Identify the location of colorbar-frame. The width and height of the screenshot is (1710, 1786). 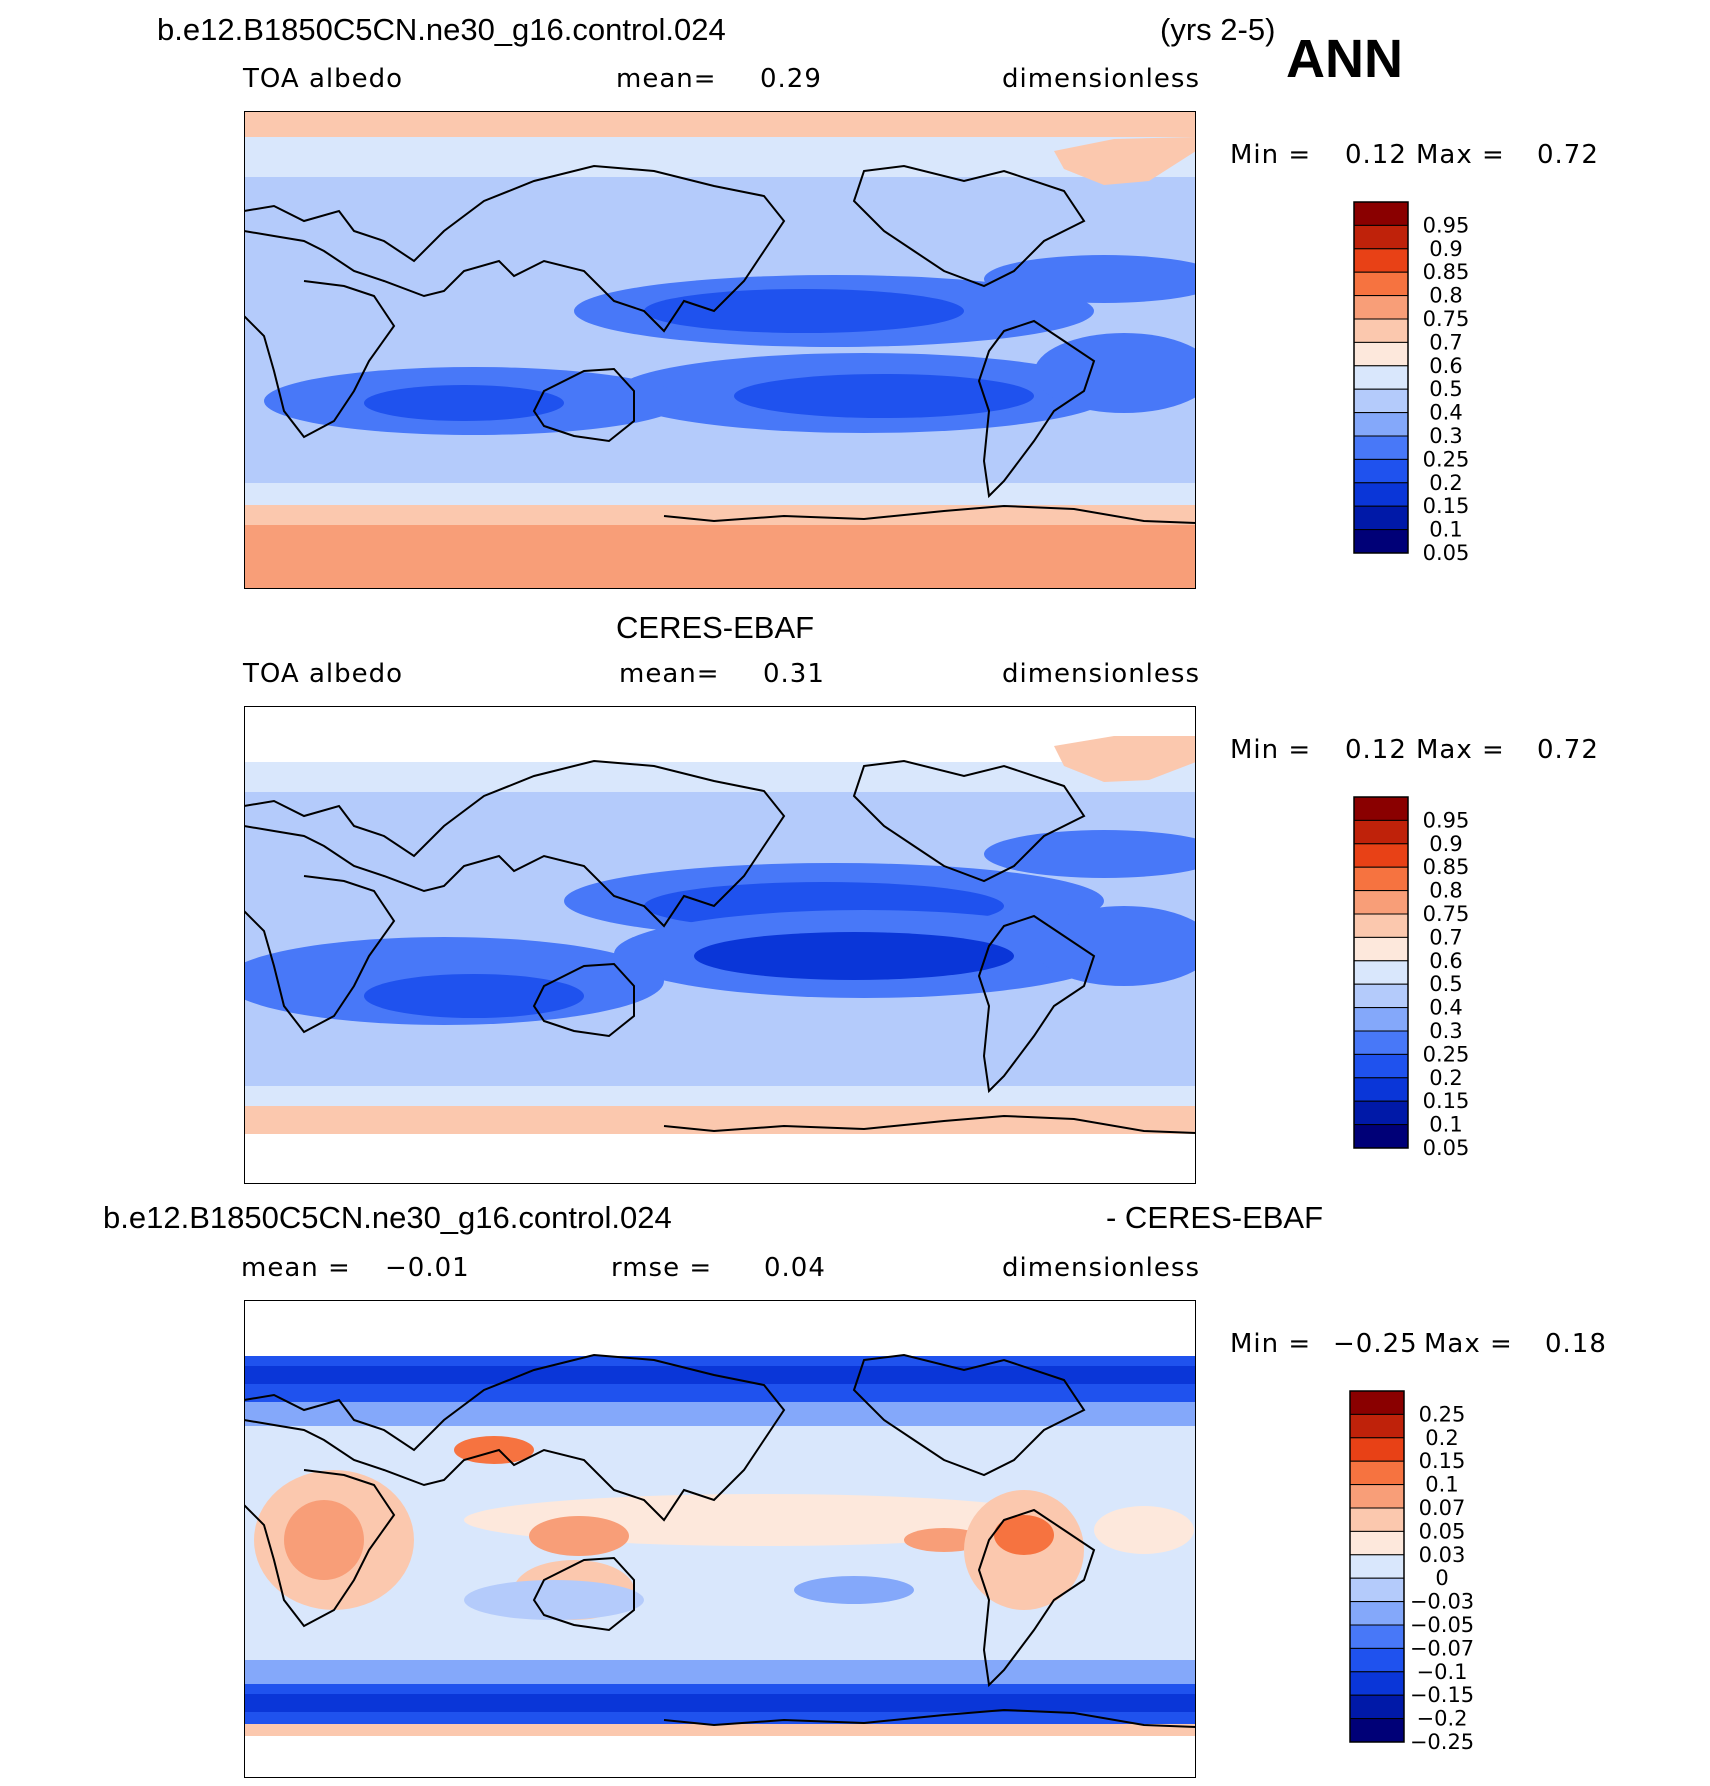
(1381, 377).